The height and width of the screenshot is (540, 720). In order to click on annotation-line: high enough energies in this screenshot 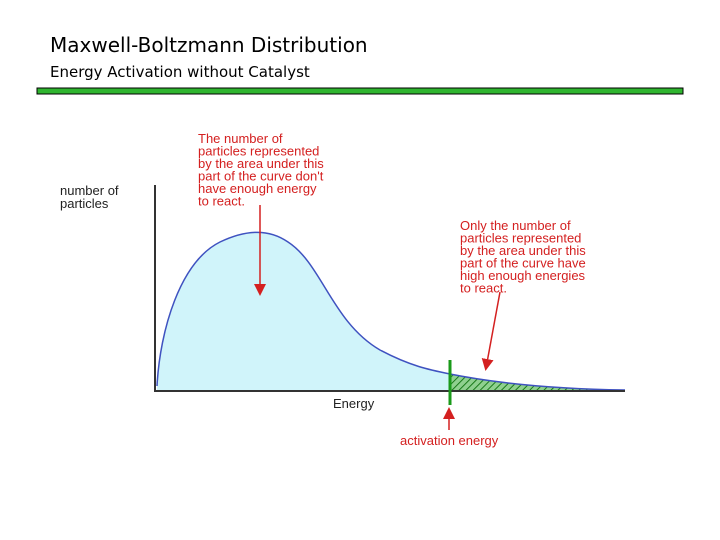, I will do `click(523, 275)`.